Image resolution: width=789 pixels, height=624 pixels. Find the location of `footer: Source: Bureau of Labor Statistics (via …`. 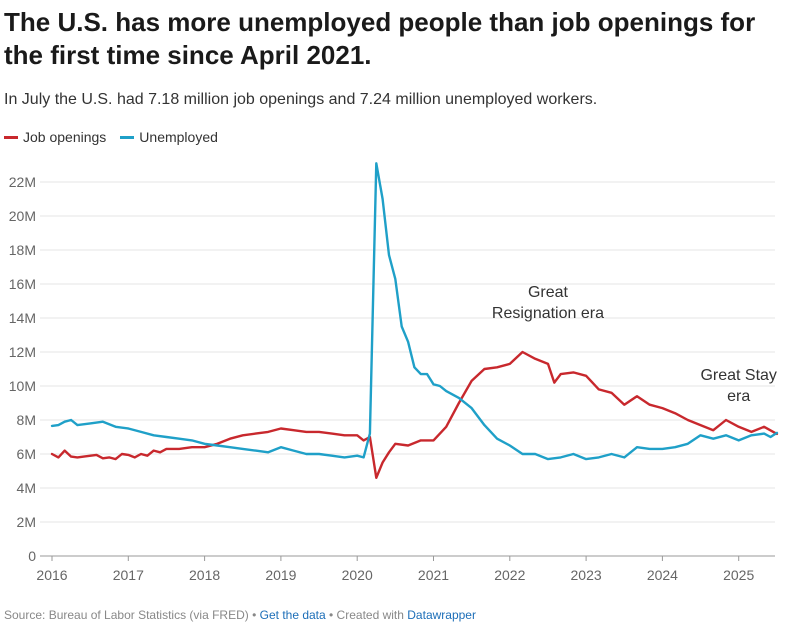

footer: Source: Bureau of Labor Statistics (via … is located at coordinates (240, 615).